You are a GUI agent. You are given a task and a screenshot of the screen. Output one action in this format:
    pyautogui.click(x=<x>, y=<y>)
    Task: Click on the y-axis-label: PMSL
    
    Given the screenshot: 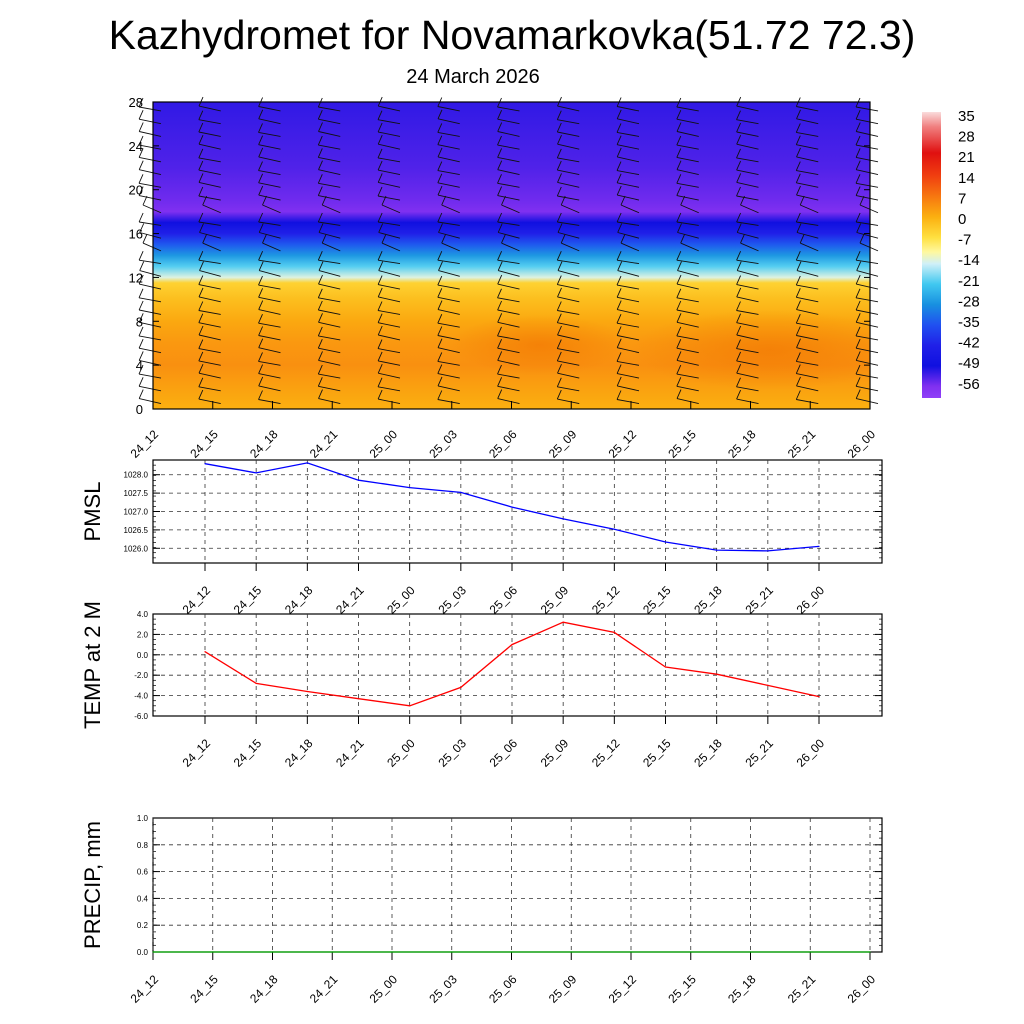 What is the action you would take?
    pyautogui.click(x=92, y=512)
    